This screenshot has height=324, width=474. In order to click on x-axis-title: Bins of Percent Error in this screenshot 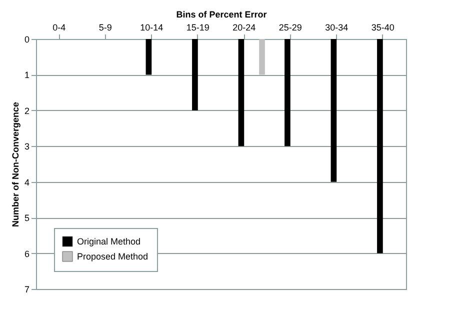, I will do `click(222, 15)`.